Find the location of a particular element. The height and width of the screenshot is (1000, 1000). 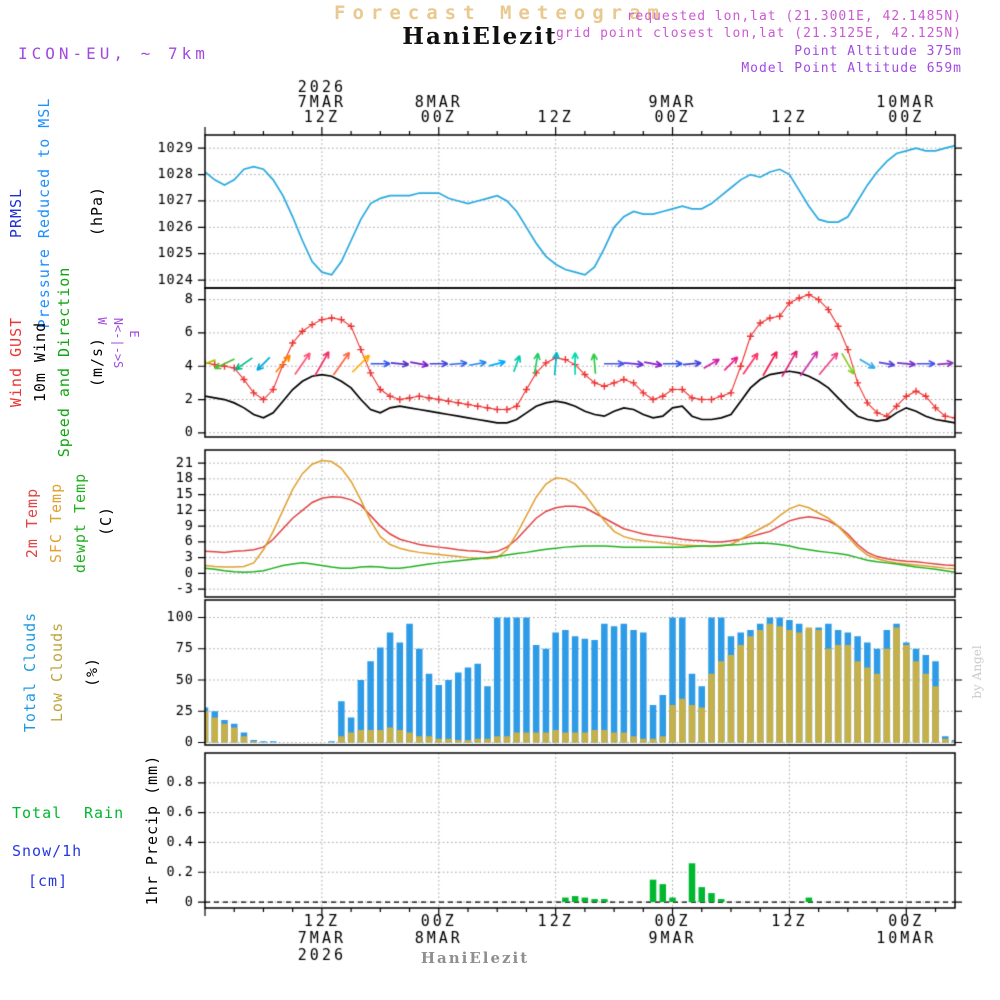

wind-unit-label: (m/s) is located at coordinates (97, 362).